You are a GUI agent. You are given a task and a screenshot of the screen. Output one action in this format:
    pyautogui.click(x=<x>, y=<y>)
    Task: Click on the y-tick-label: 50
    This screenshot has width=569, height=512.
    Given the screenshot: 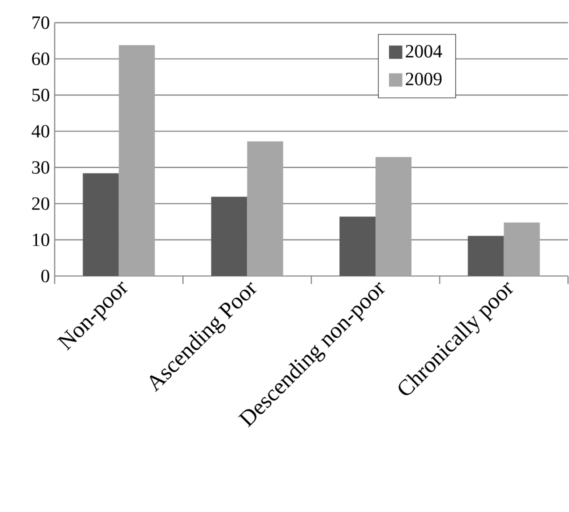 What is the action you would take?
    pyautogui.click(x=41, y=95)
    